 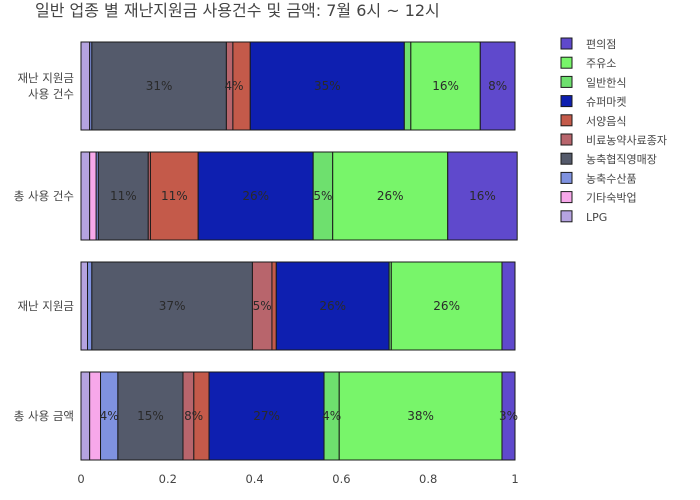 What do you see at coordinates (606, 82) in the screenshot?
I see `legend-label: 일반한식` at bounding box center [606, 82].